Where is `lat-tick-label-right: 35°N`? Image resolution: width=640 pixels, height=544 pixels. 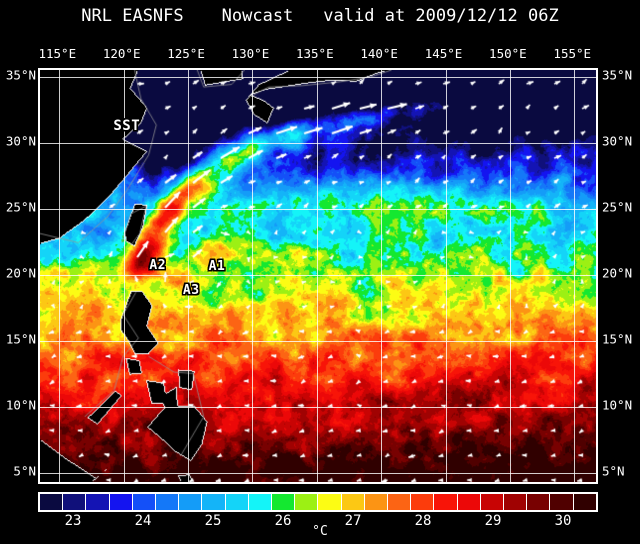 lat-tick-label-right: 35°N is located at coordinates (617, 75).